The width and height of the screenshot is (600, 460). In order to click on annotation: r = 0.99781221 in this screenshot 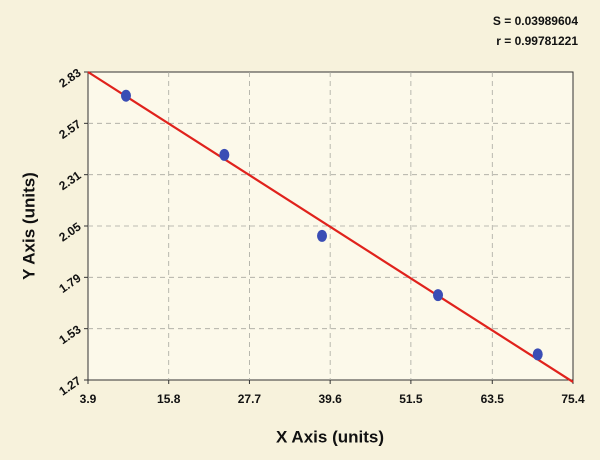, I will do `click(537, 41)`.